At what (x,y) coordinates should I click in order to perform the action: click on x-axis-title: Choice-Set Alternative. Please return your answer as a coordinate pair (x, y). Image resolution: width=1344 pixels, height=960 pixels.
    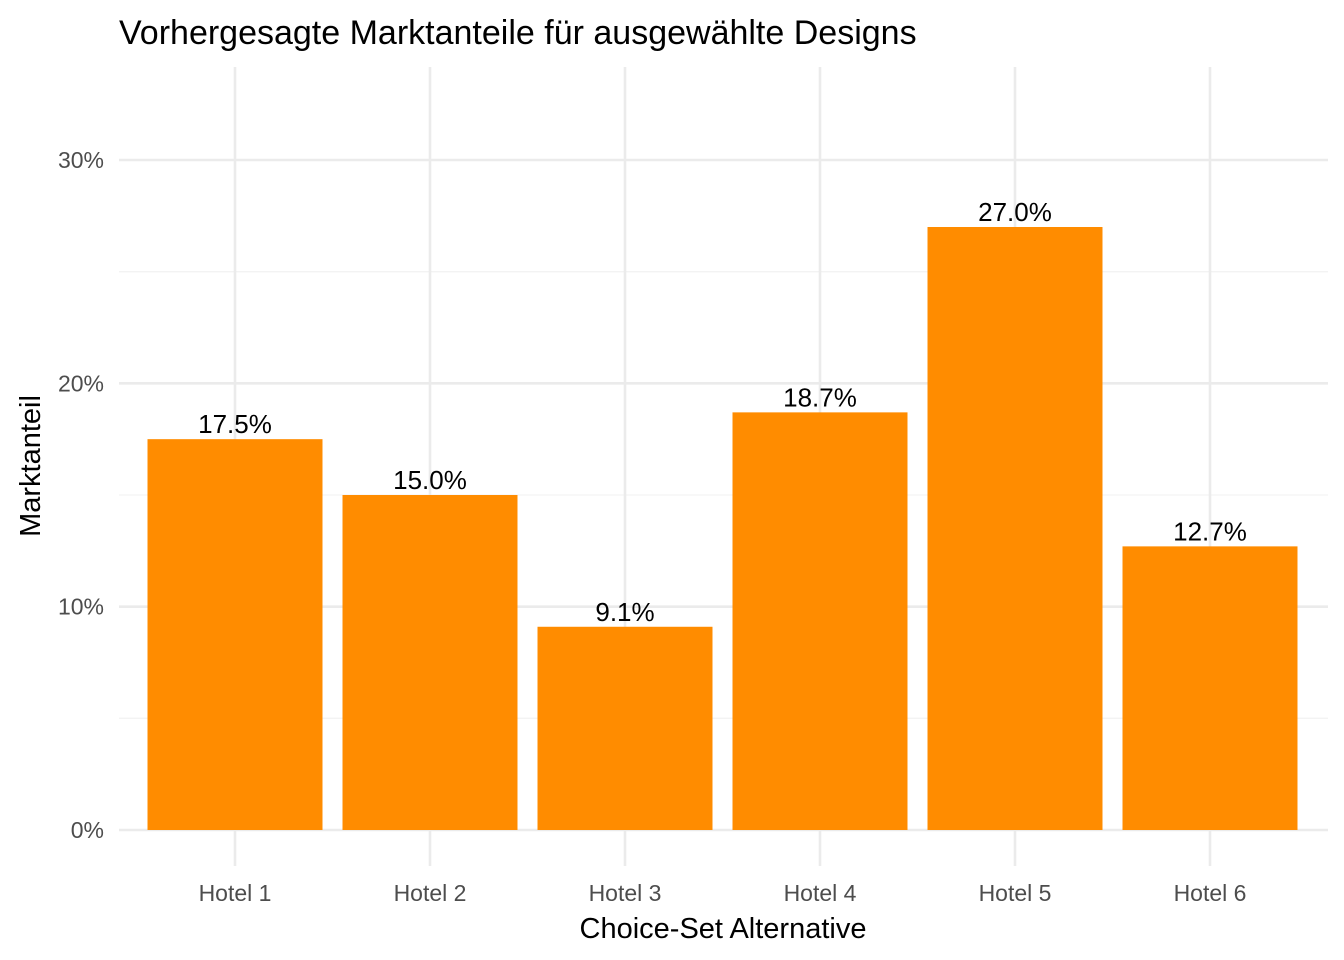
    Looking at the image, I should click on (723, 929).